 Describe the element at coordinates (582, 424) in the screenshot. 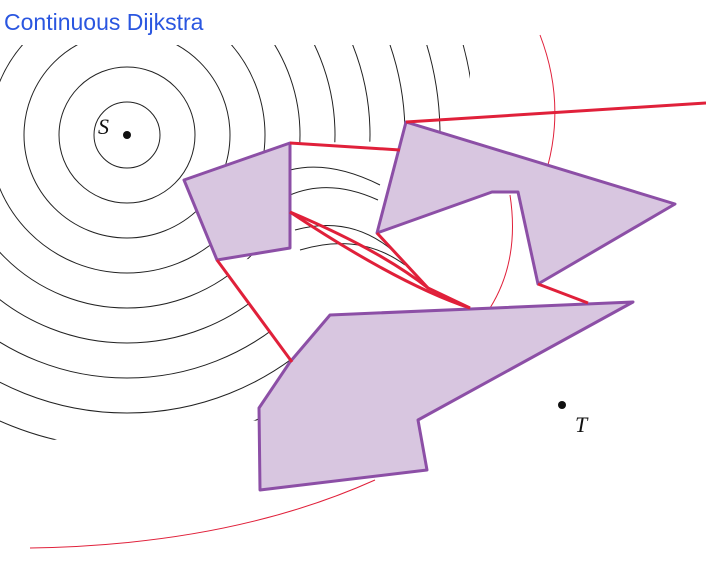

I see `target-label: T` at that location.